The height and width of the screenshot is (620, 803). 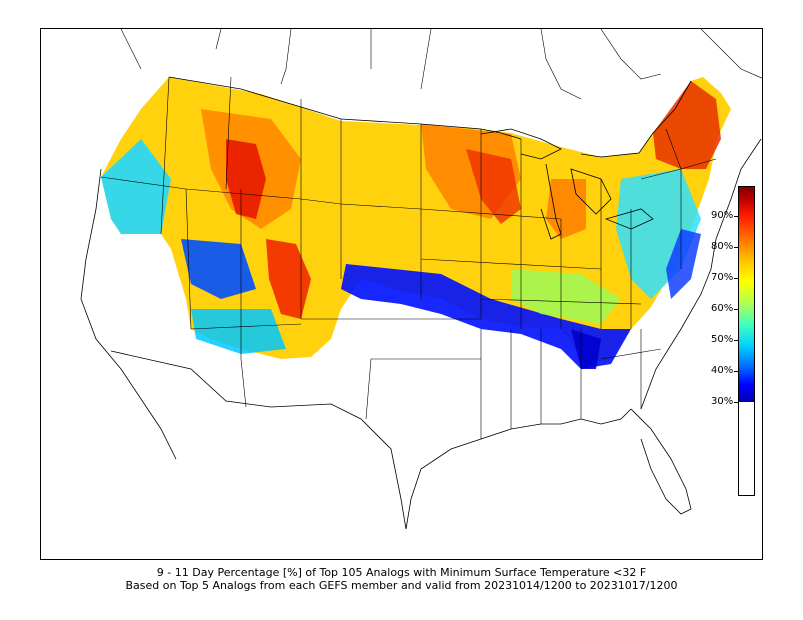 I want to click on field-cyan-west, so click(x=136, y=186).